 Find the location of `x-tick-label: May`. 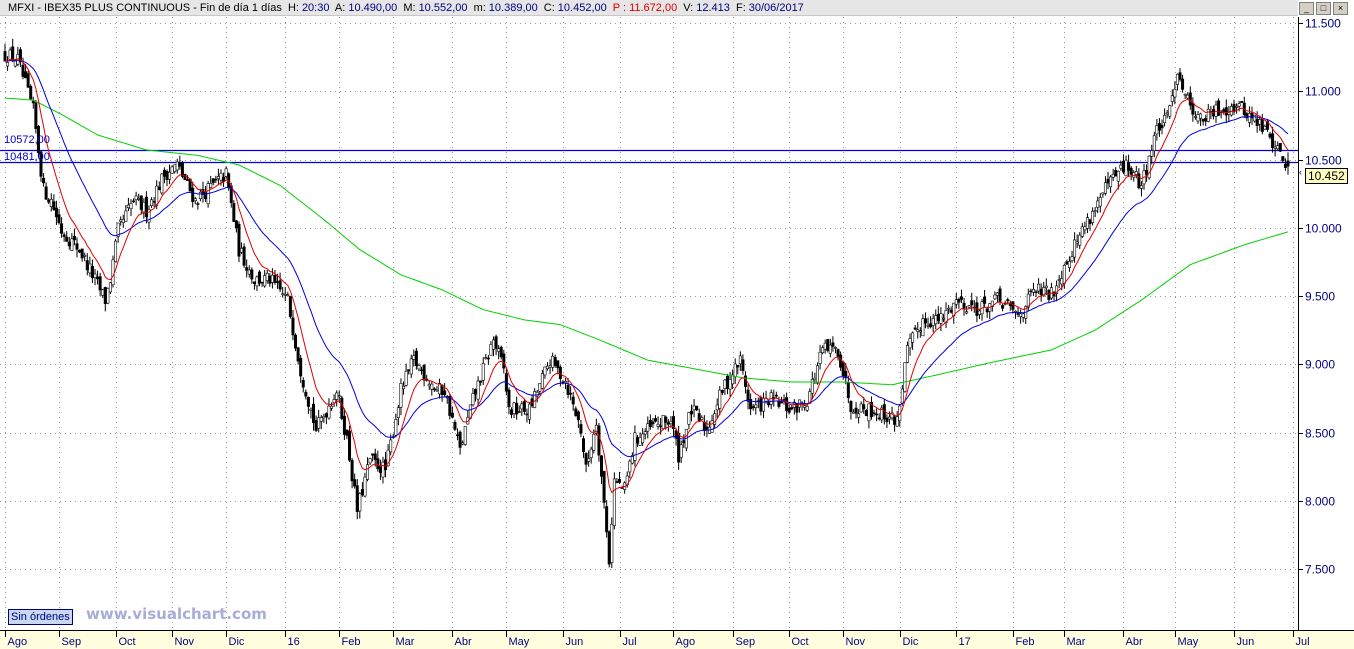

x-tick-label: May is located at coordinates (519, 642).